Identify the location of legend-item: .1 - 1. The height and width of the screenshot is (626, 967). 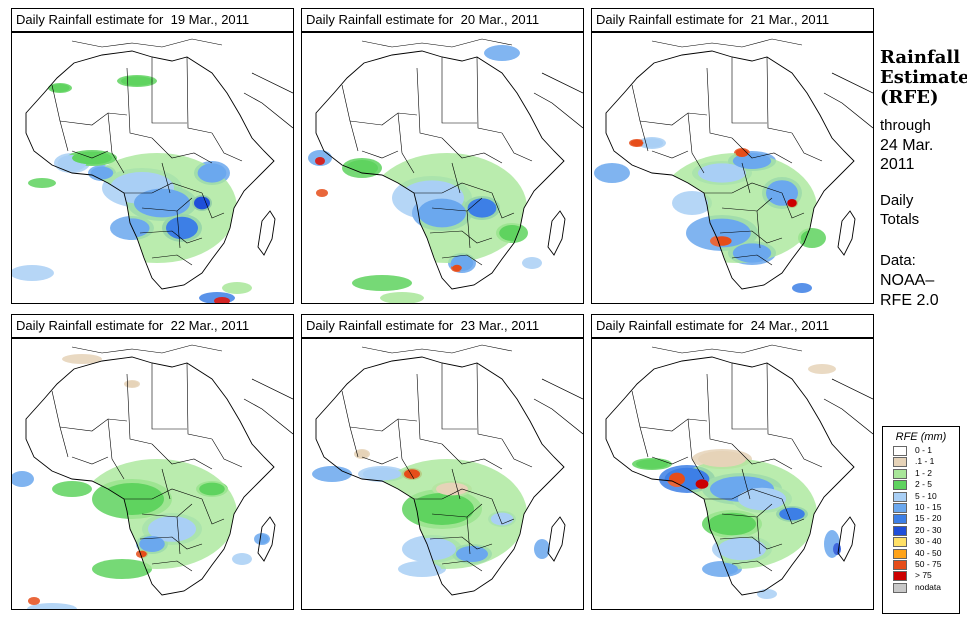
(926, 462).